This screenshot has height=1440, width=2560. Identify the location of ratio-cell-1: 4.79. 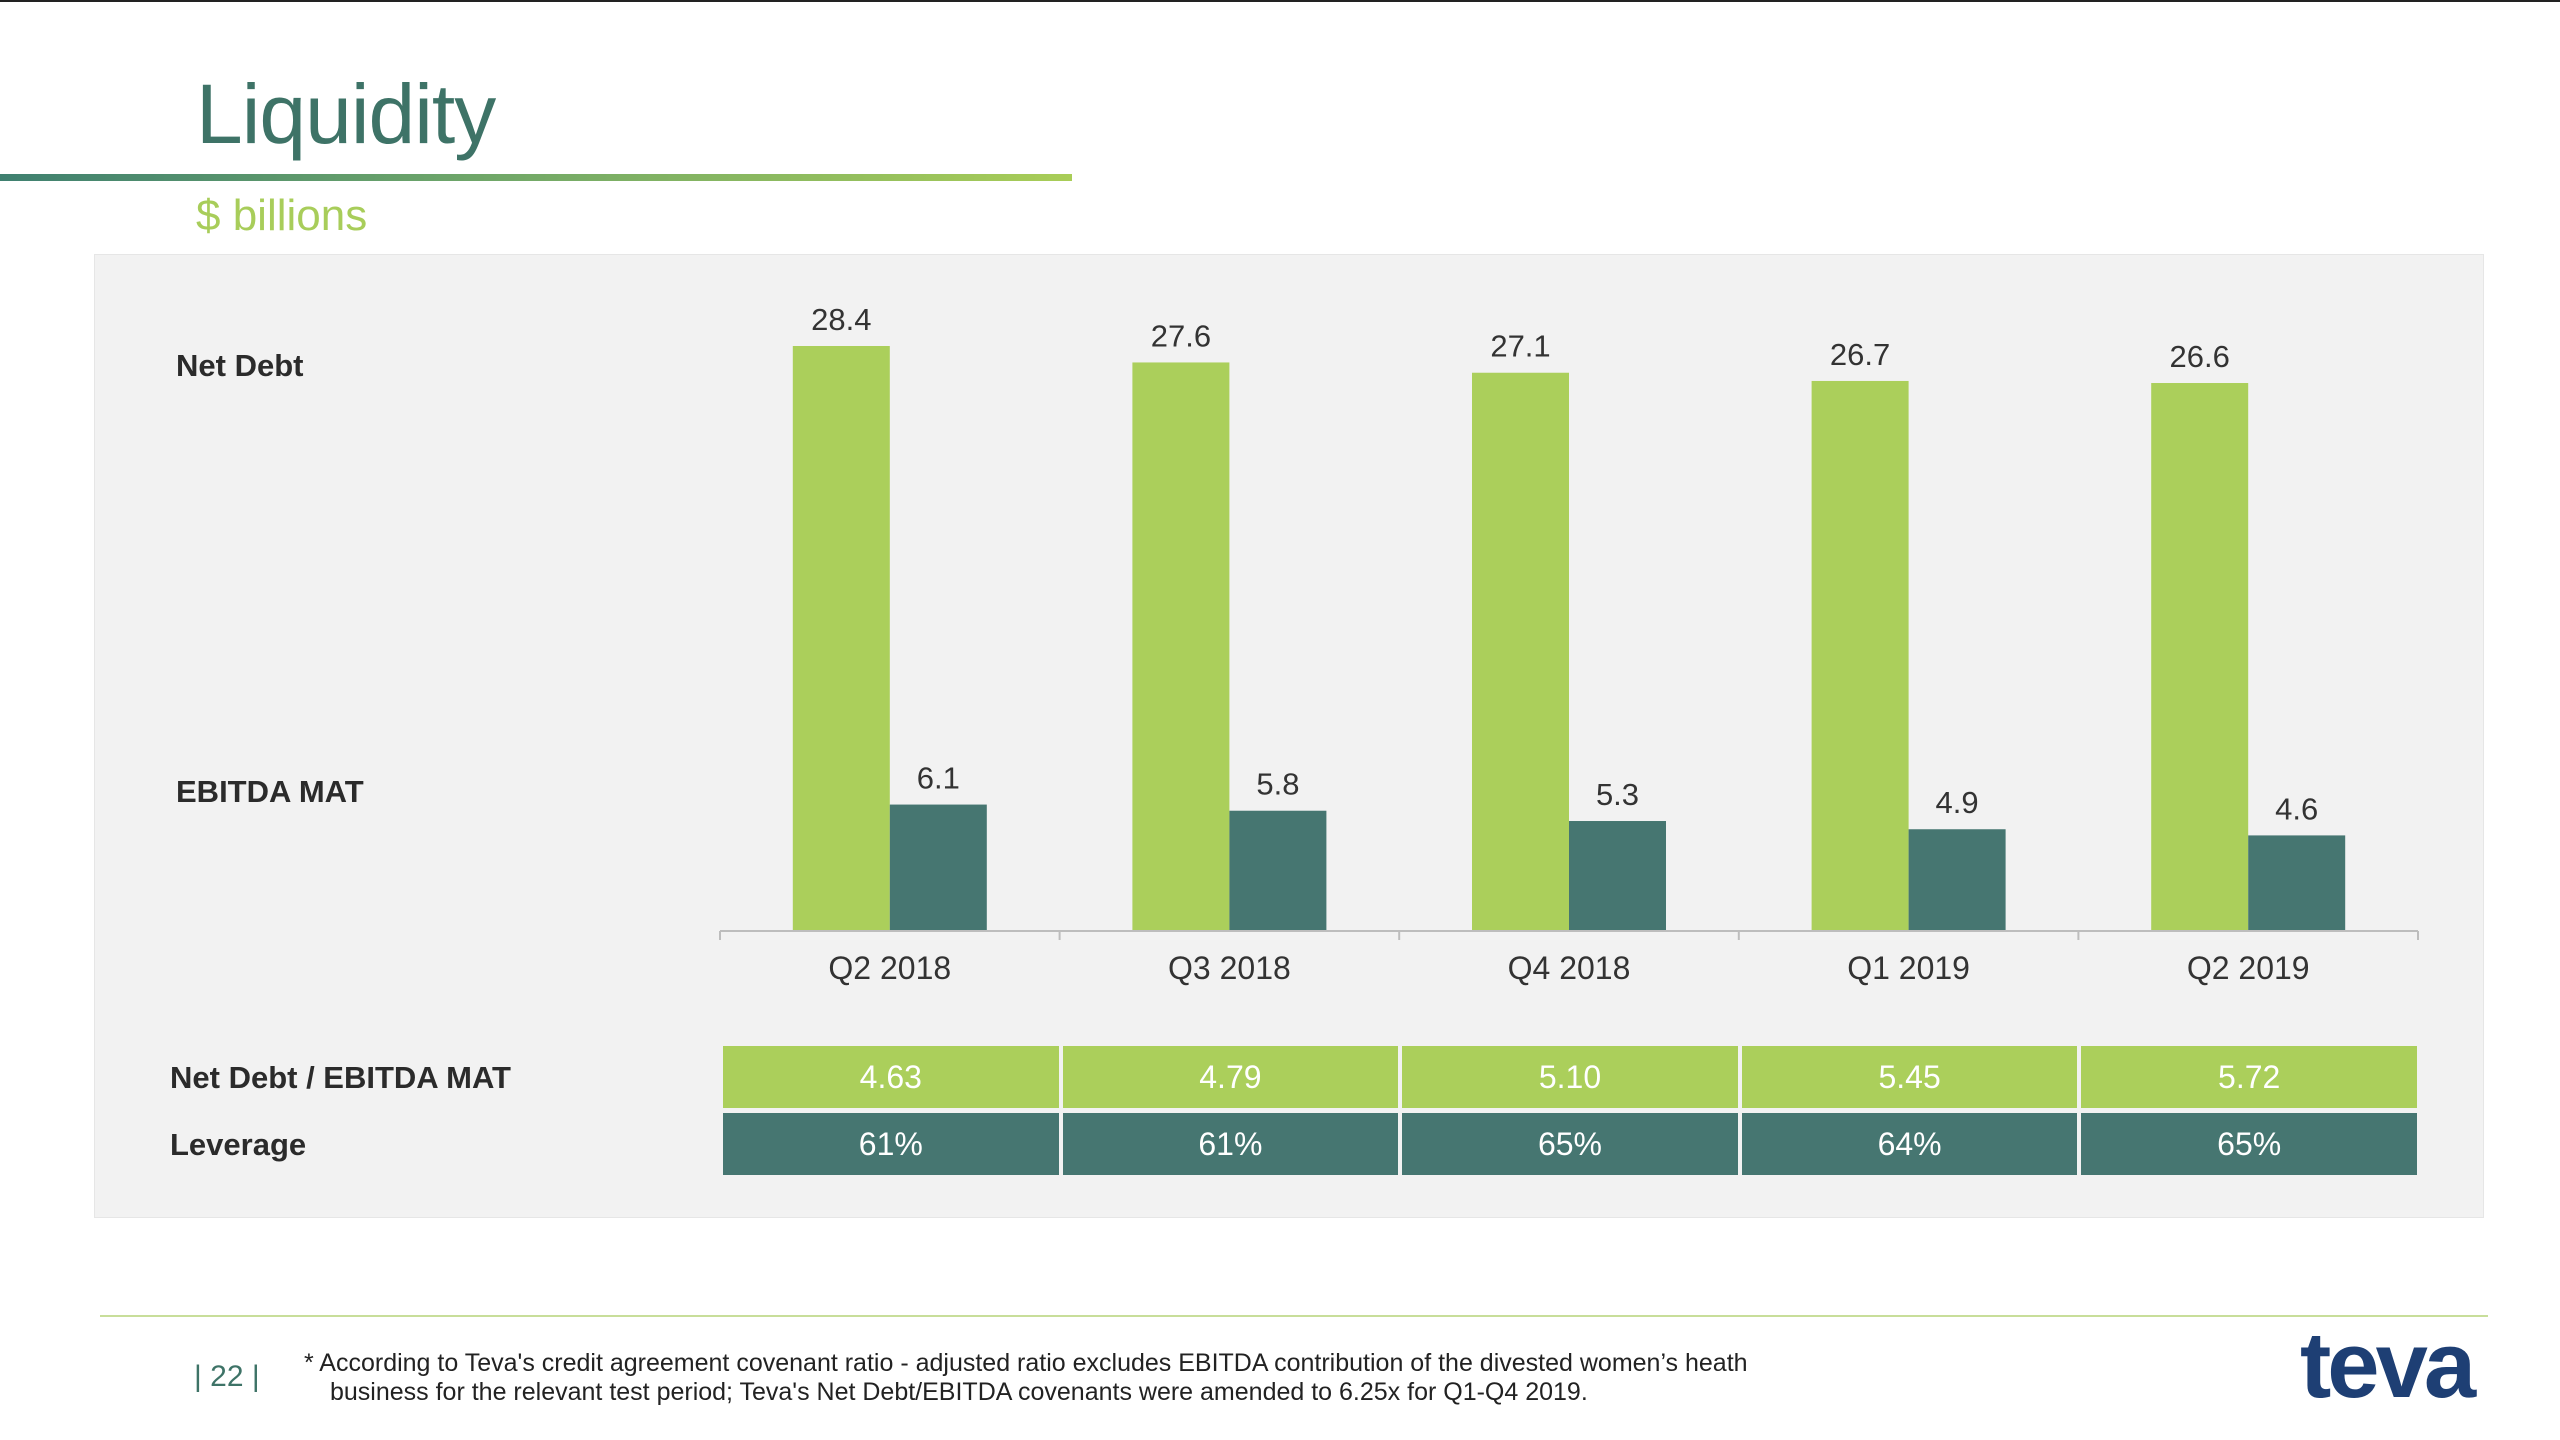
(1230, 1077).